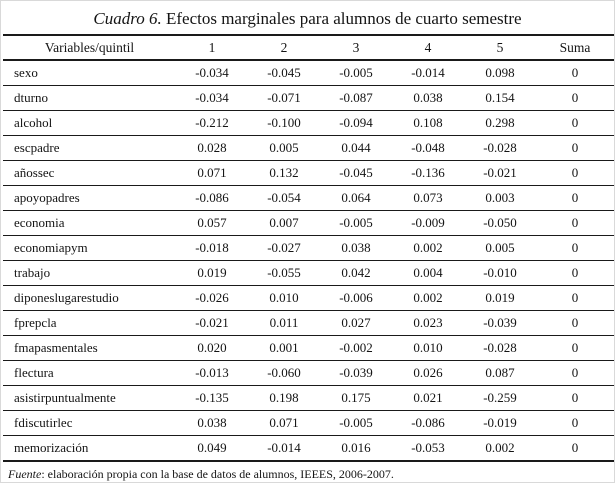  Describe the element at coordinates (284, 123) in the screenshot. I see `value-cell: -0.100` at that location.